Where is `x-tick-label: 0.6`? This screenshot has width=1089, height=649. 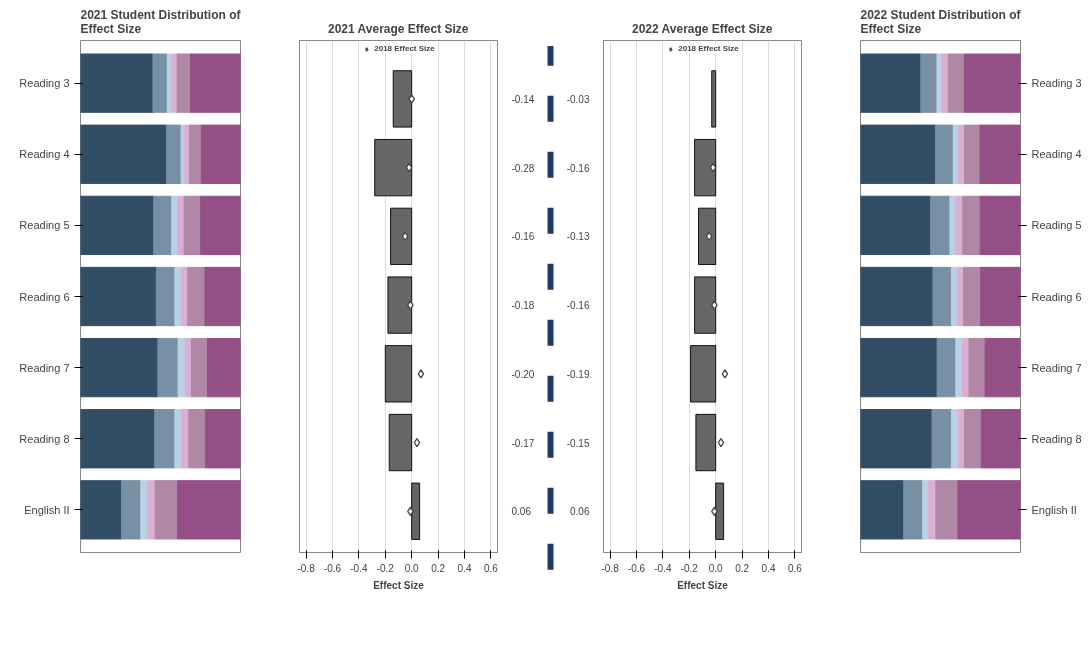 x-tick-label: 0.6 is located at coordinates (795, 568).